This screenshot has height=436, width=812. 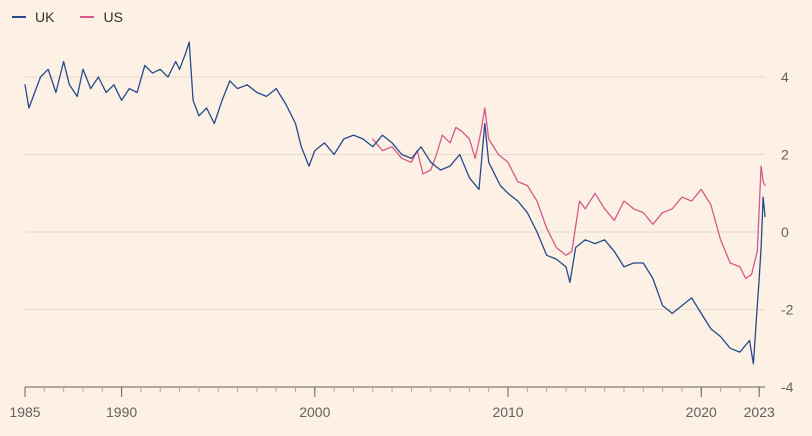 I want to click on legend-swatch-uk, so click(x=19, y=17).